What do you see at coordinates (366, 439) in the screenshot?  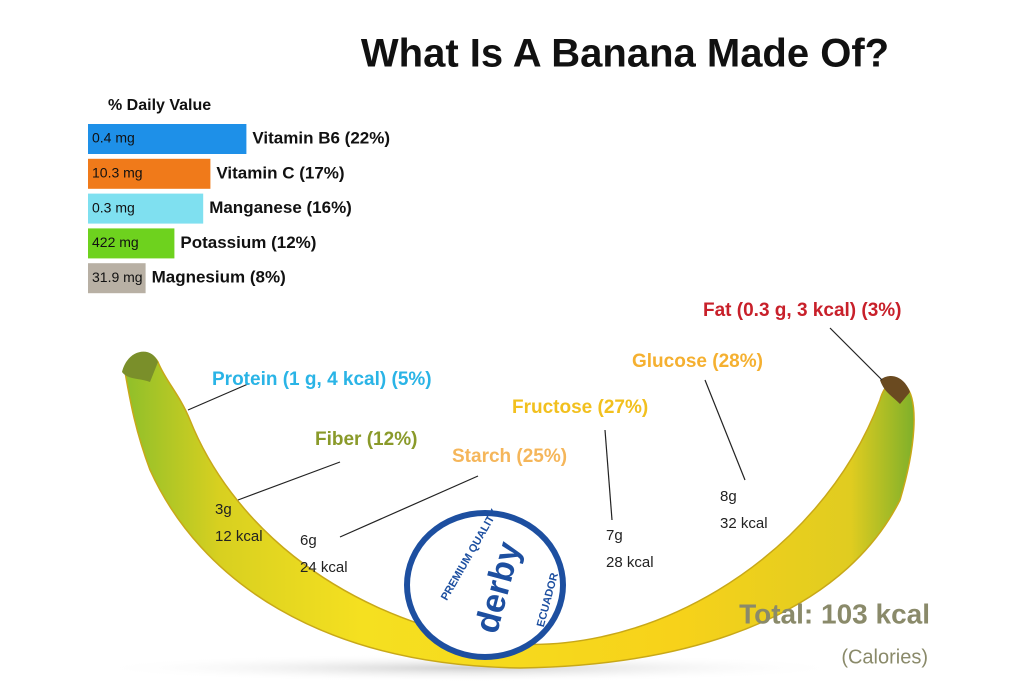 I see `fiber-label: Fiber (12%)` at bounding box center [366, 439].